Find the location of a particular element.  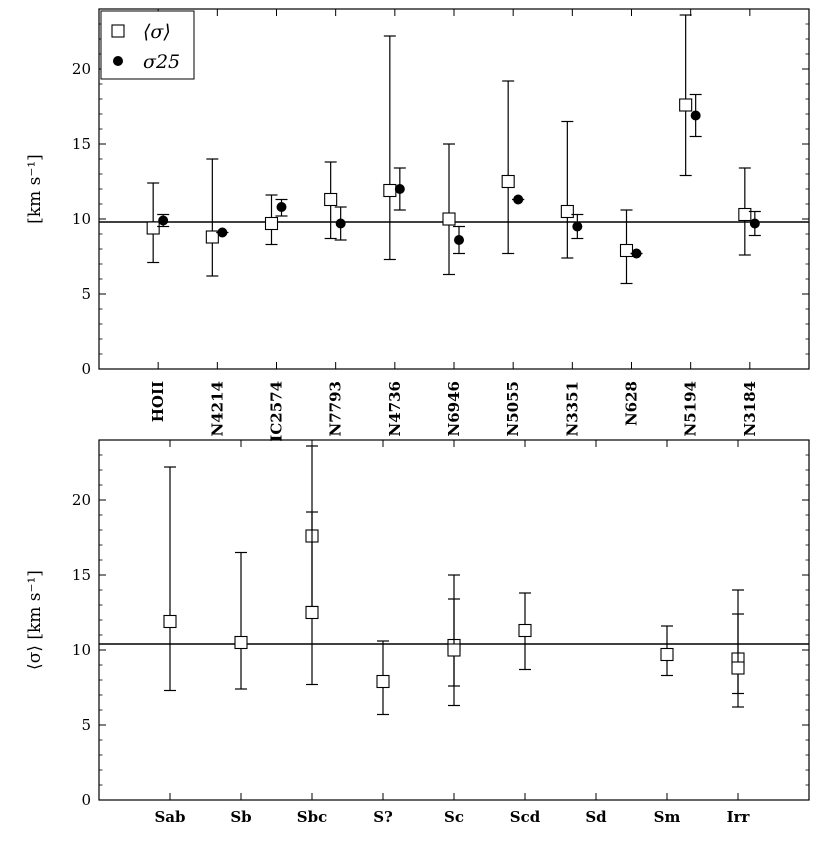

x-tick-label: N4736 is located at coordinates (395, 408).